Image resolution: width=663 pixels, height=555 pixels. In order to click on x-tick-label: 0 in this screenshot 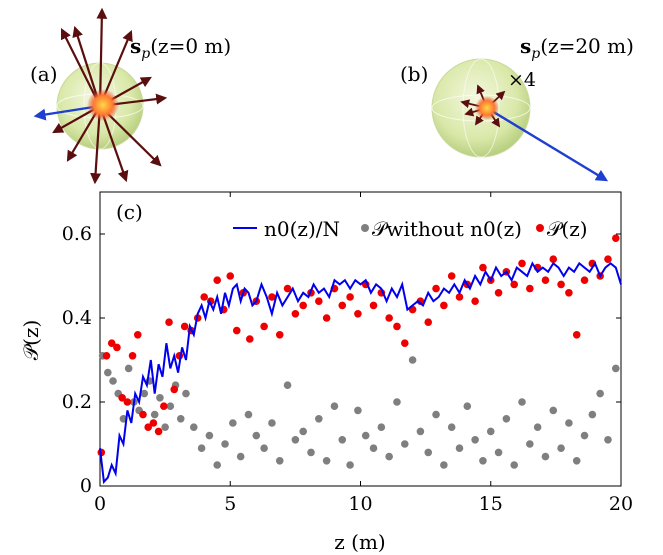, I will do `click(100, 504)`.